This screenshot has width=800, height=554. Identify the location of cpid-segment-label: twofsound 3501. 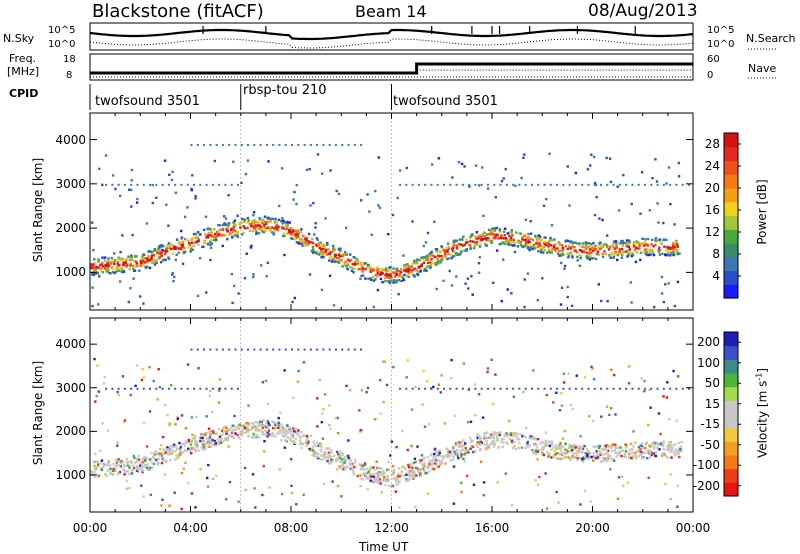
(445, 101).